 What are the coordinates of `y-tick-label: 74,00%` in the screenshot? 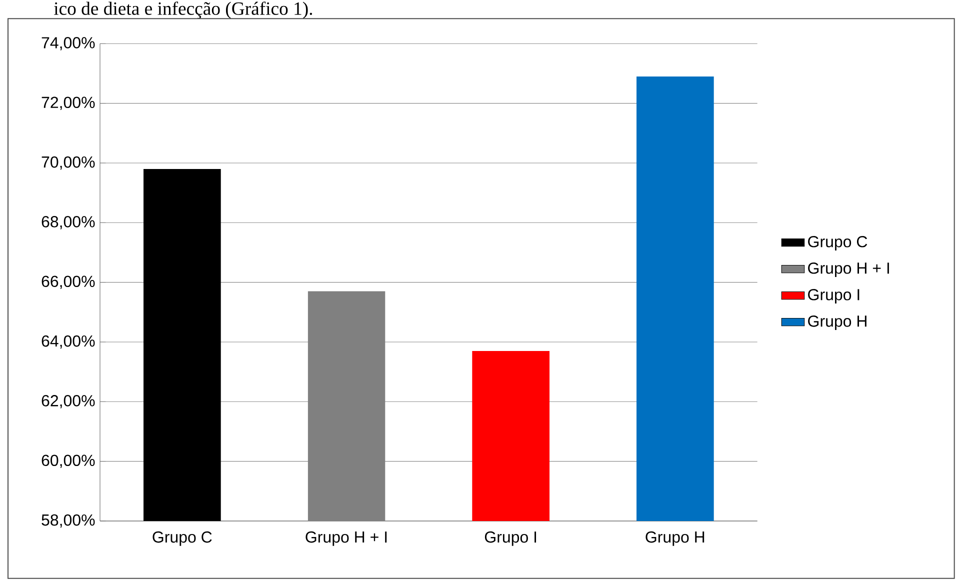 It's located at (68, 43).